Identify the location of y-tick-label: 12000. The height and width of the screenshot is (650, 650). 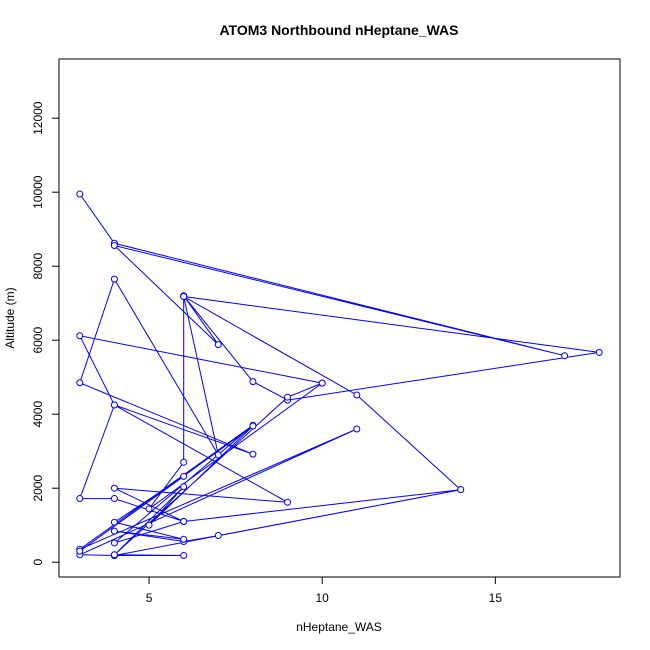
(38, 118).